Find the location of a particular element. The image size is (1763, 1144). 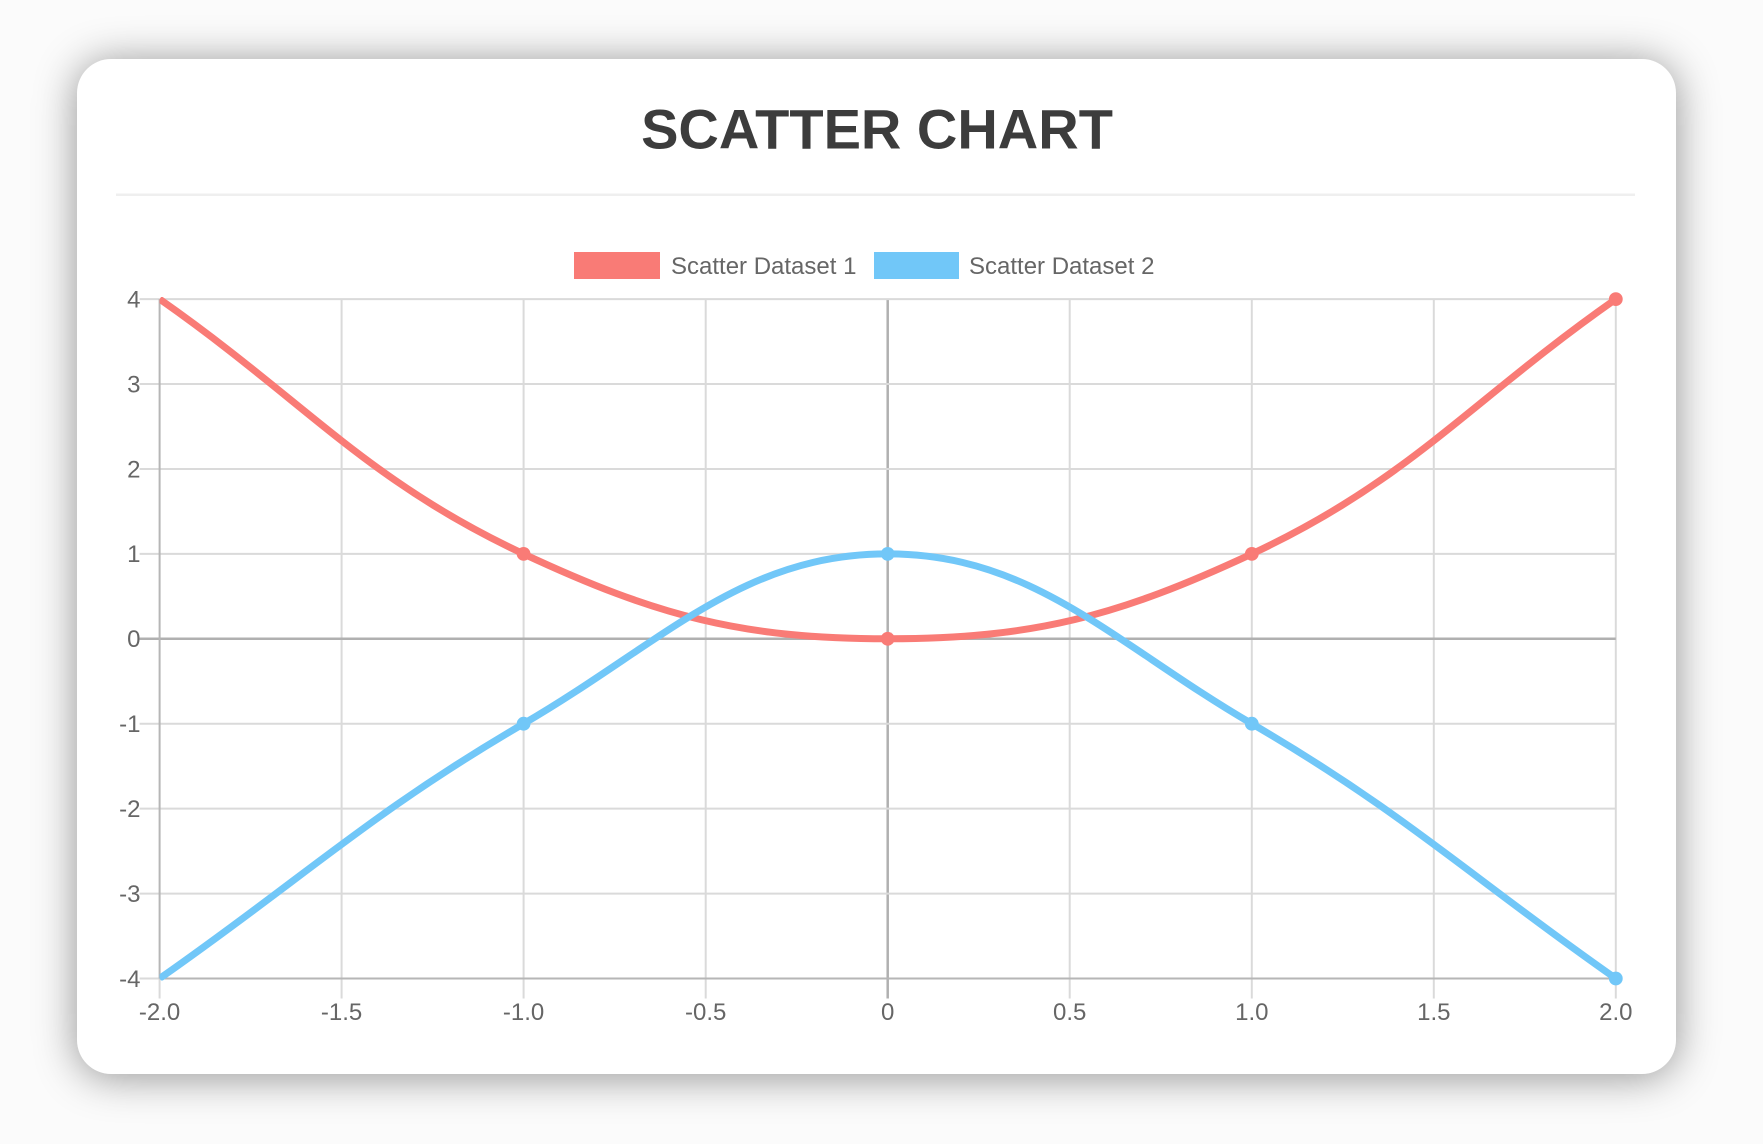

svg-text: 2.0 is located at coordinates (1615, 1012).